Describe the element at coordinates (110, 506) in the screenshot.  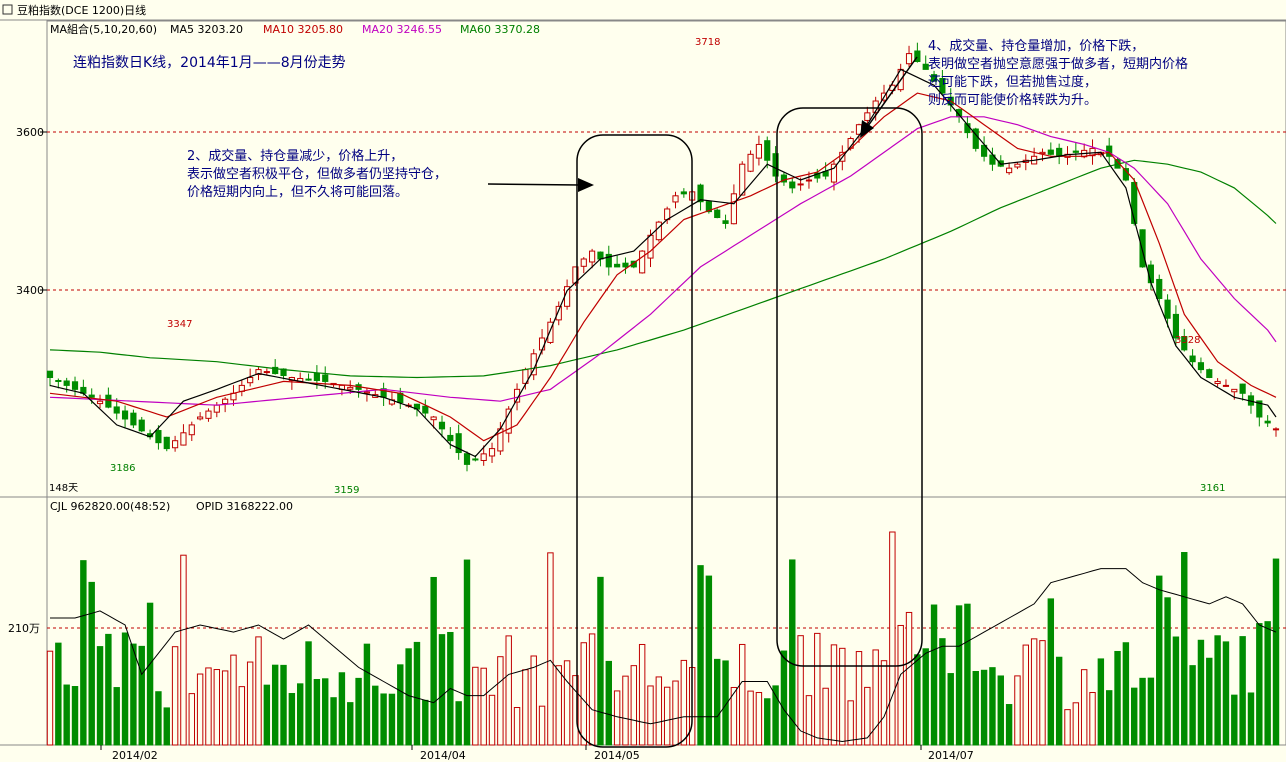
I see `volume-legend-cjl: CJL 962820.00(48:52)` at that location.